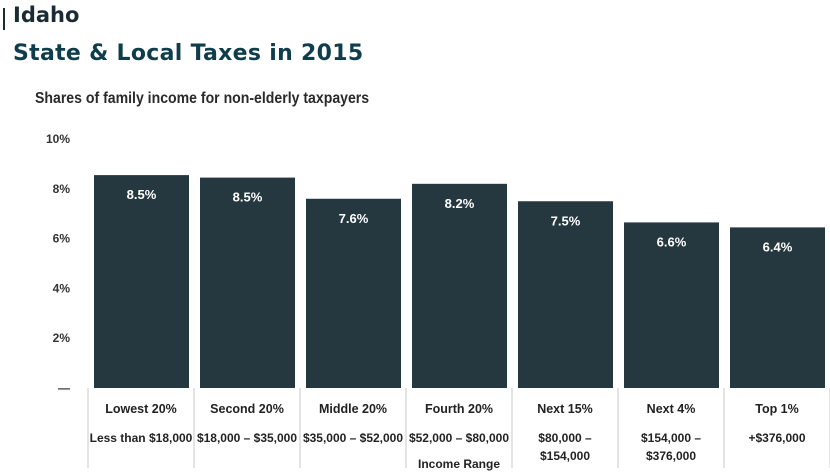 The height and width of the screenshot is (474, 830). Describe the element at coordinates (58, 139) in the screenshot. I see `y-tick-label: 10%` at that location.